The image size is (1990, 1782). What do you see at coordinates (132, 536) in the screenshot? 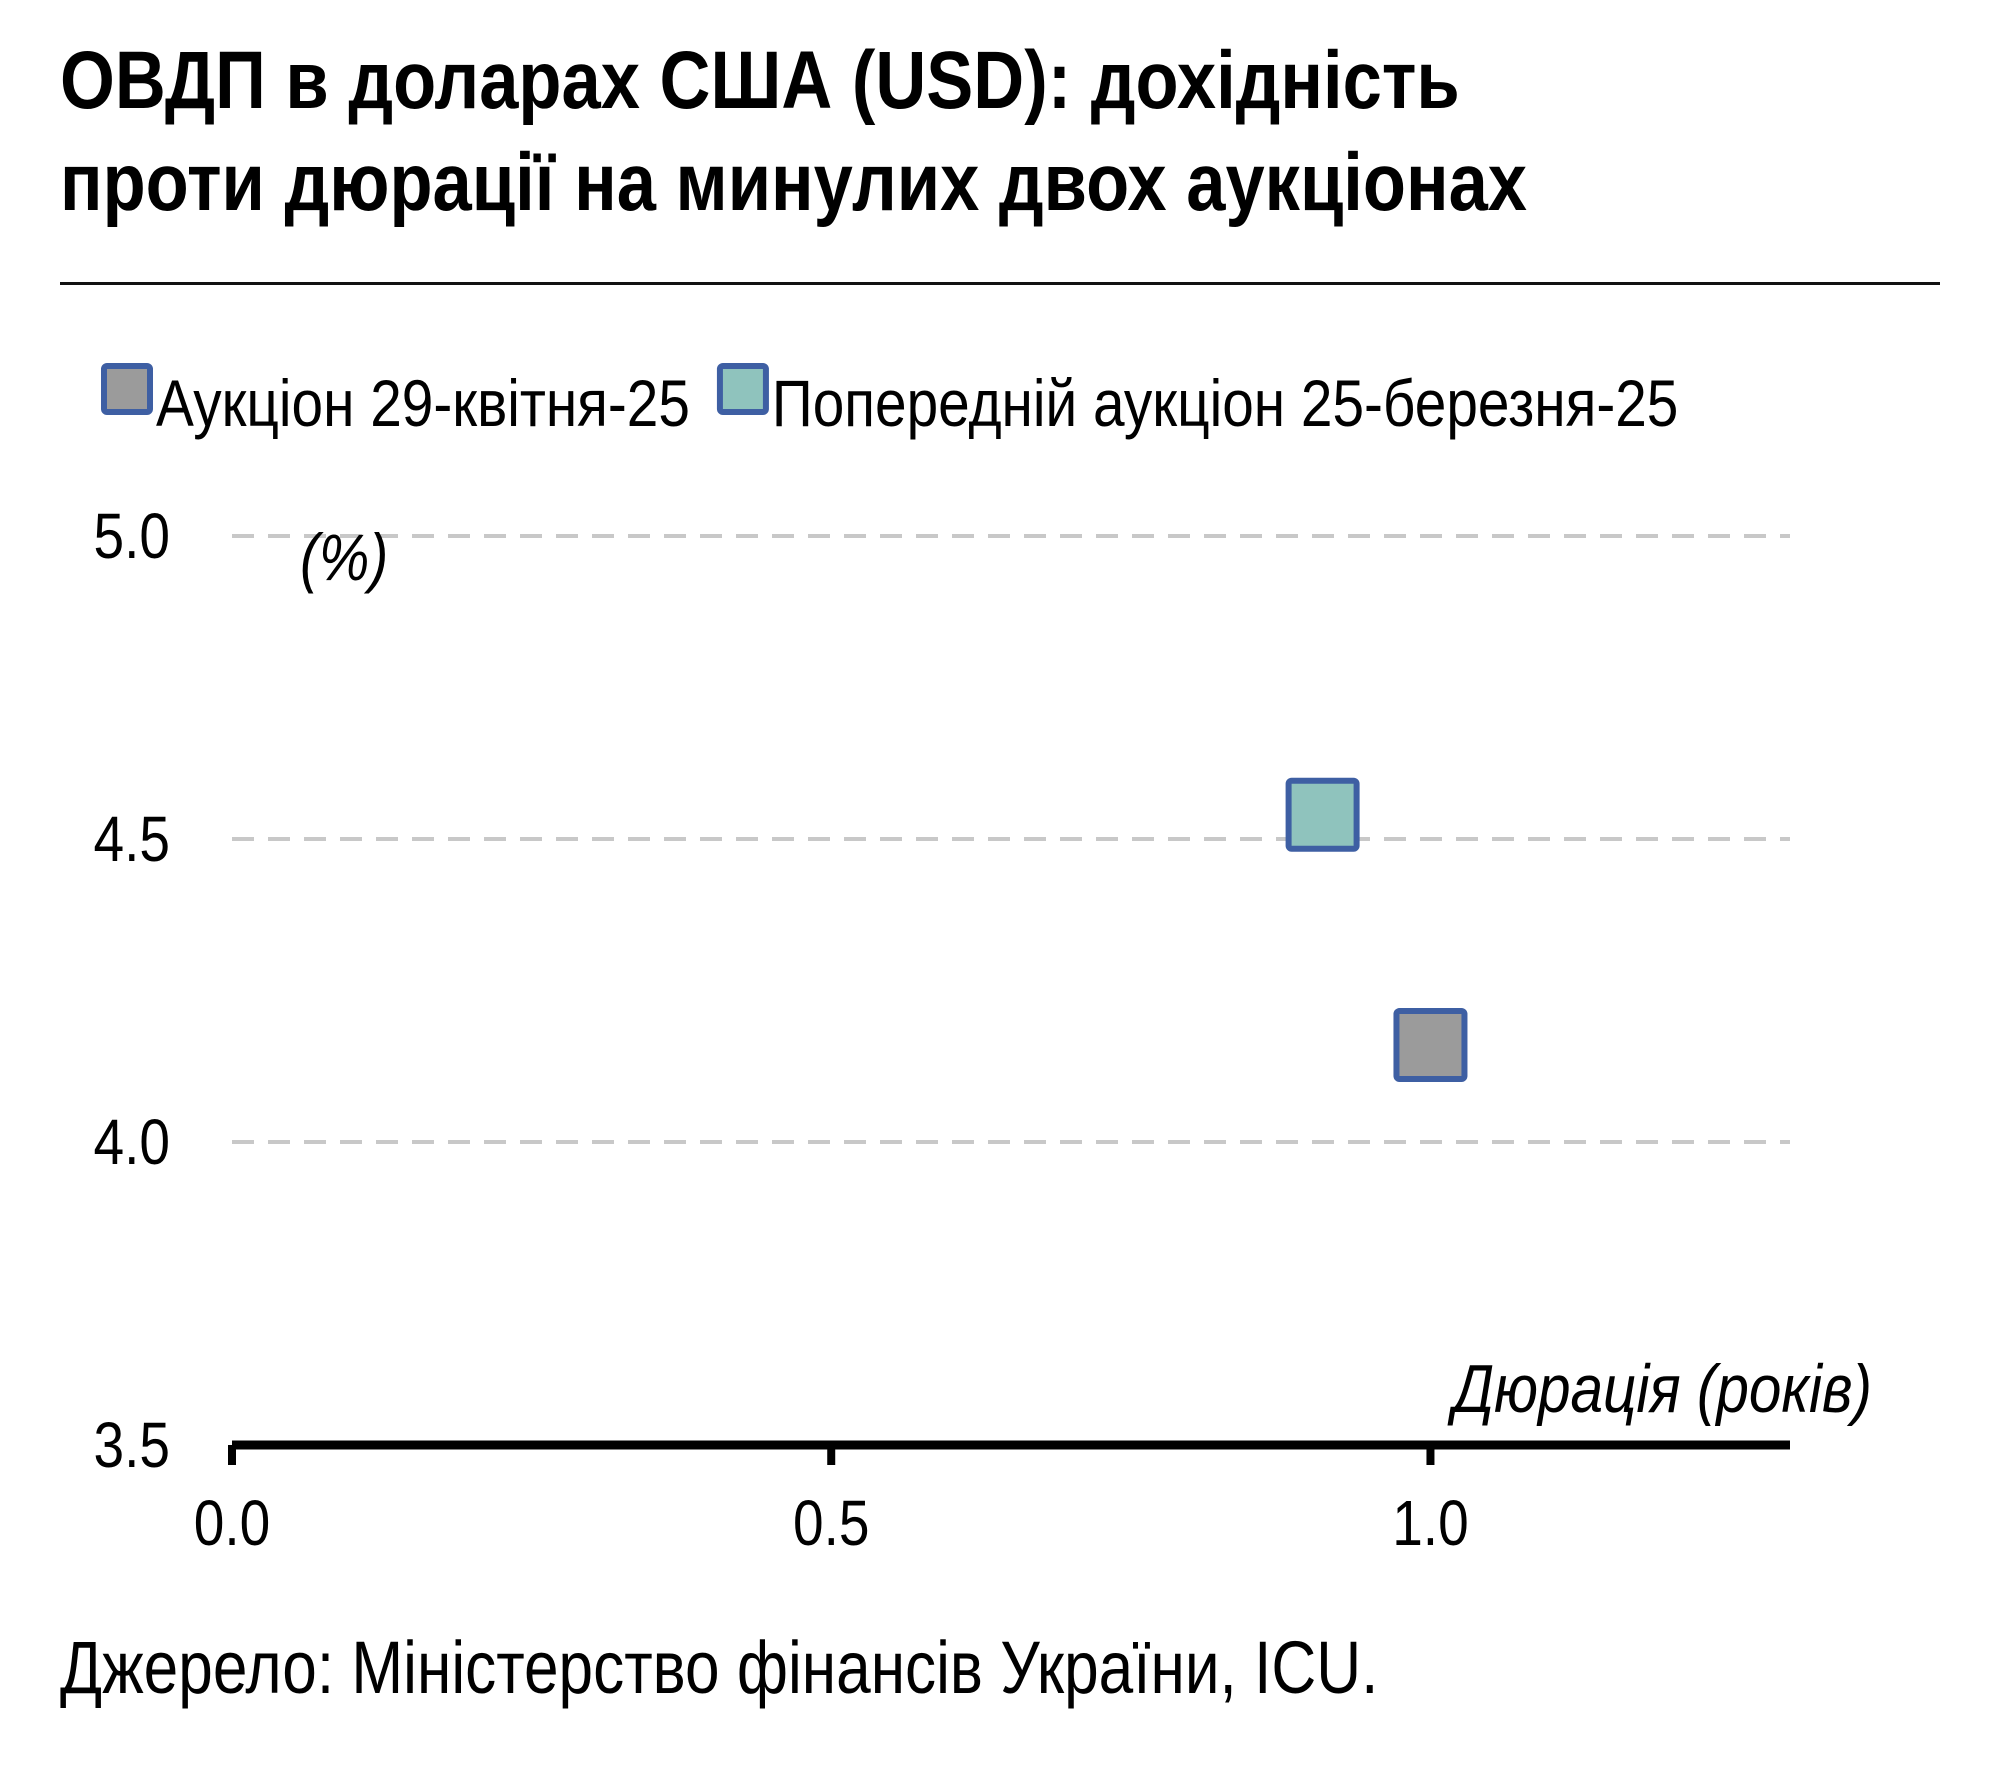
I see `y-tick-label: 5.0` at bounding box center [132, 536].